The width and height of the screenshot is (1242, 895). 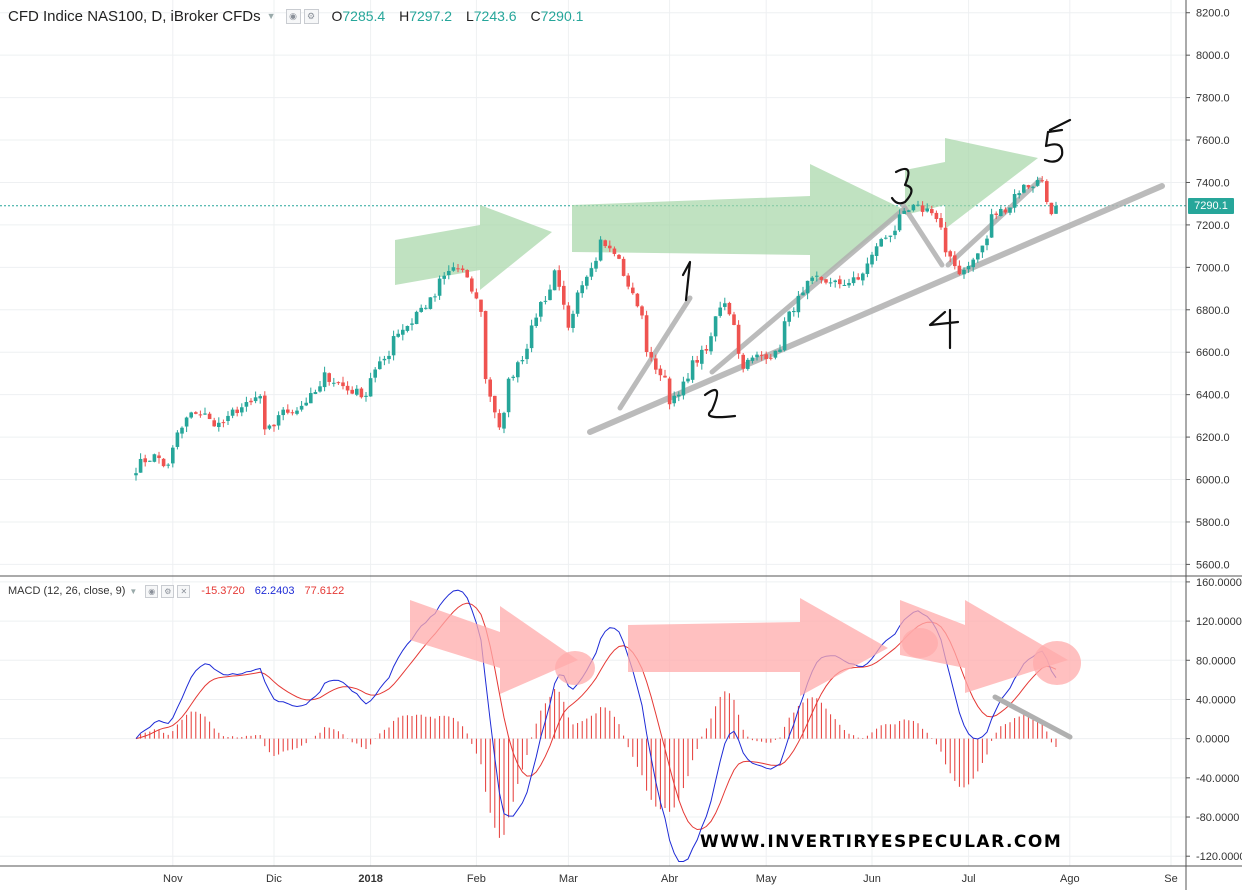 What do you see at coordinates (495, 16) in the screenshot?
I see `low-value: 7243.6` at bounding box center [495, 16].